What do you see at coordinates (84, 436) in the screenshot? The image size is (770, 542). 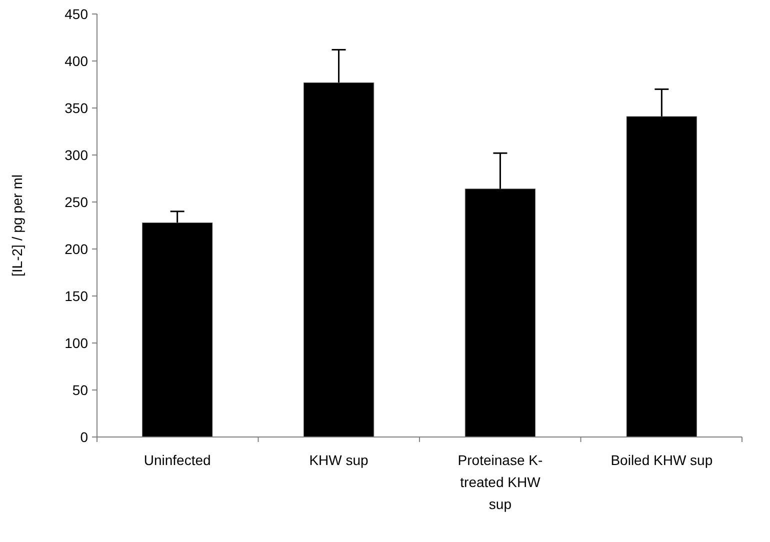 I see `y-tick-label: 0` at bounding box center [84, 436].